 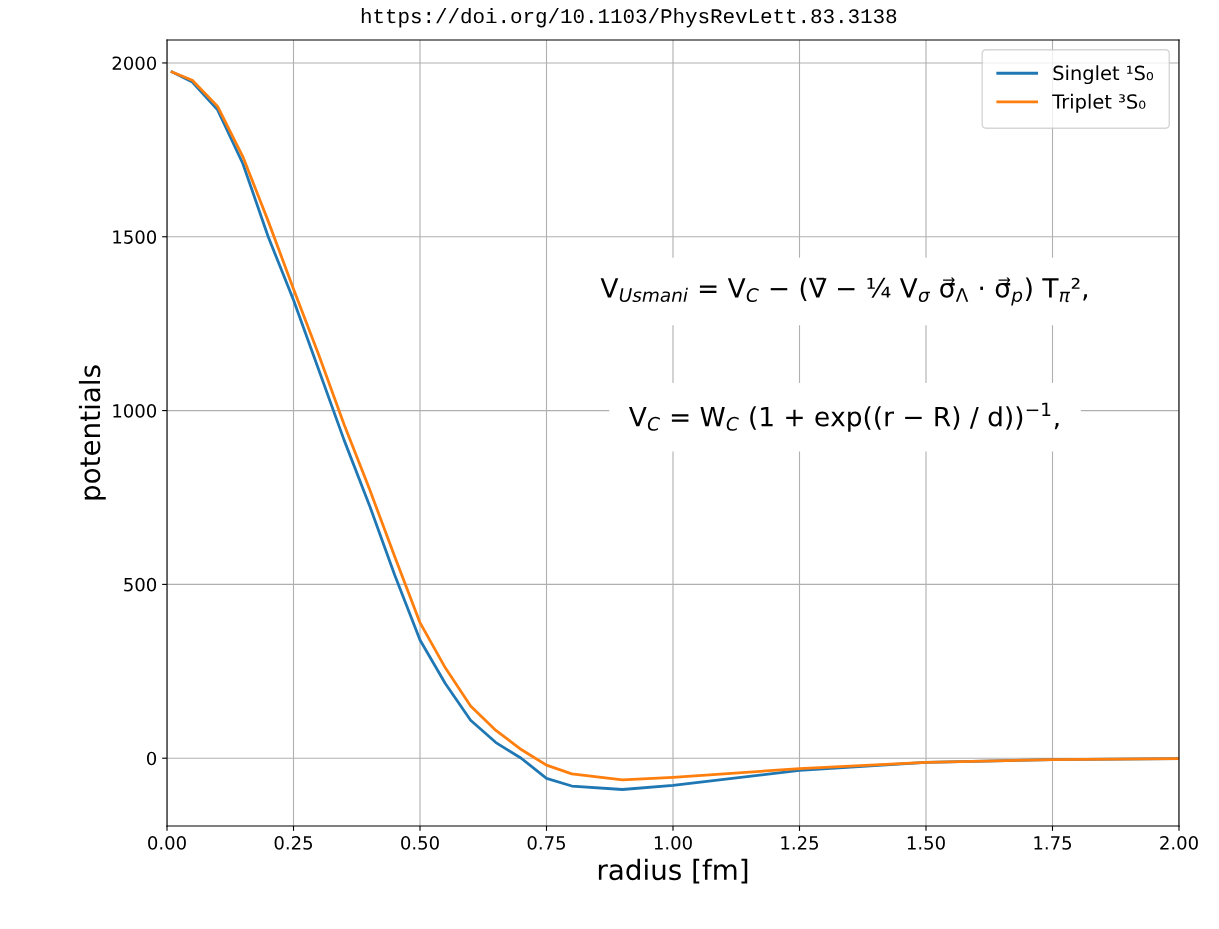 I want to click on legend-label: Singlet ¹S₀, so click(x=1103, y=75).